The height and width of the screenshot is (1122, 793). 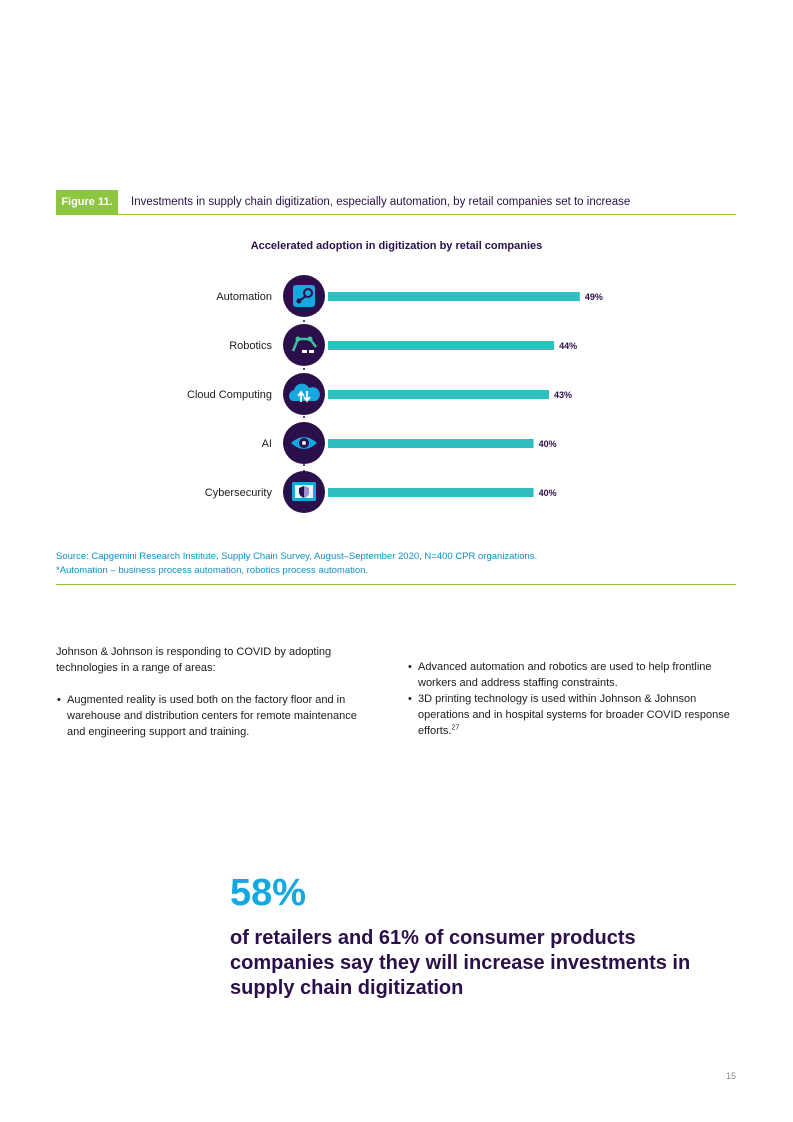 What do you see at coordinates (563, 395) in the screenshot?
I see `value-label: 43%` at bounding box center [563, 395].